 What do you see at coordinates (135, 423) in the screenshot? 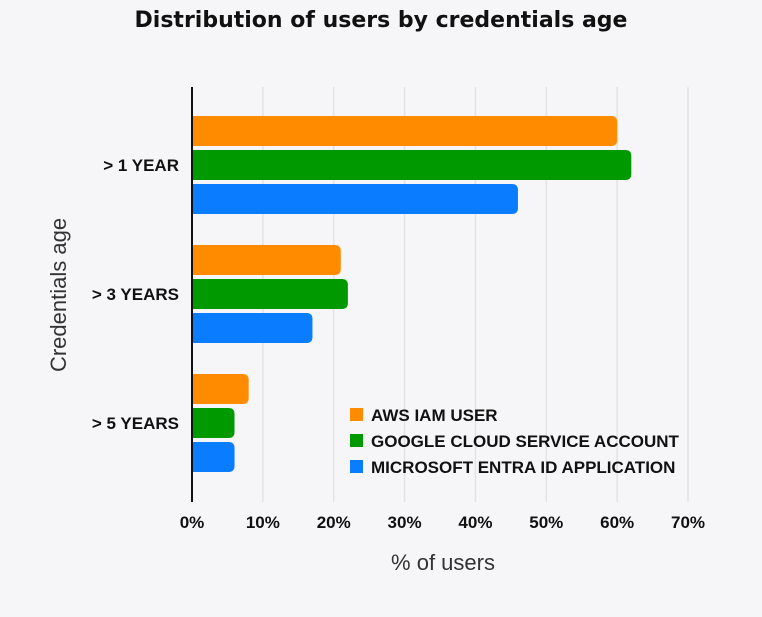
I see `category-label: > 5 YEARS` at bounding box center [135, 423].